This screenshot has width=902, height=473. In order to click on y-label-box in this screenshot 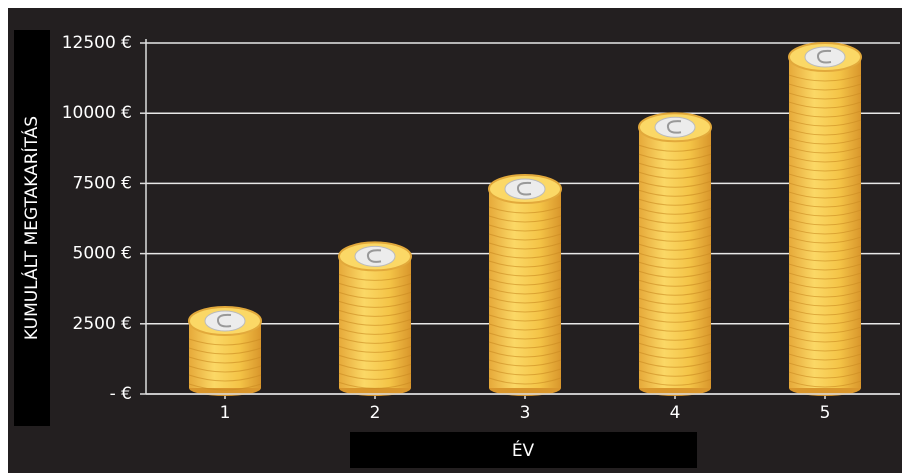, I will do `click(32, 228)`.